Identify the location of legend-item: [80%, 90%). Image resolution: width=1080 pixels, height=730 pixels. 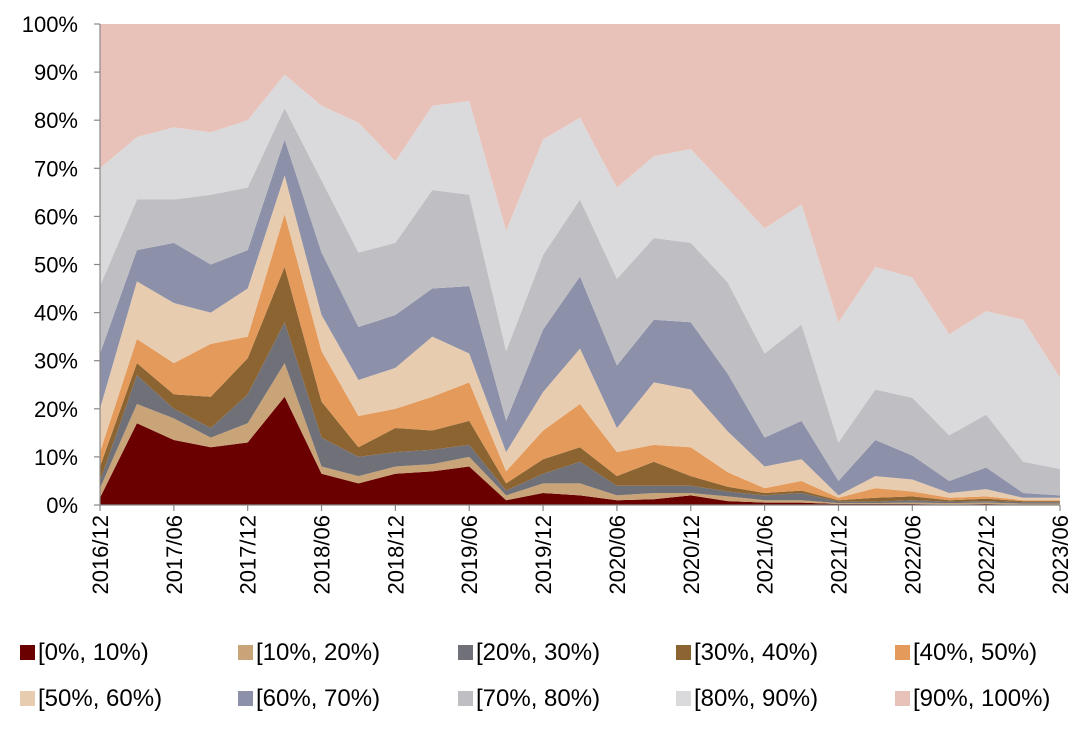
(747, 698).